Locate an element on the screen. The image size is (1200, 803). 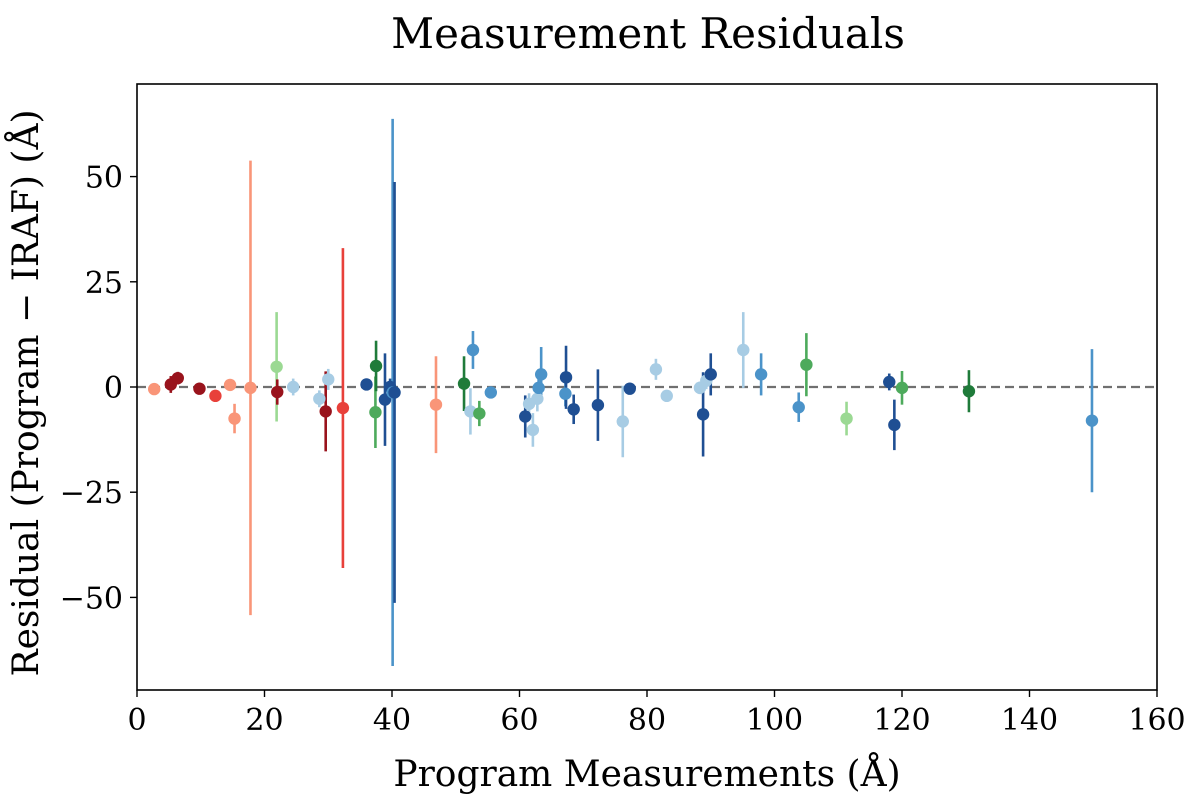
x-tick-label: 80 is located at coordinates (647, 720).